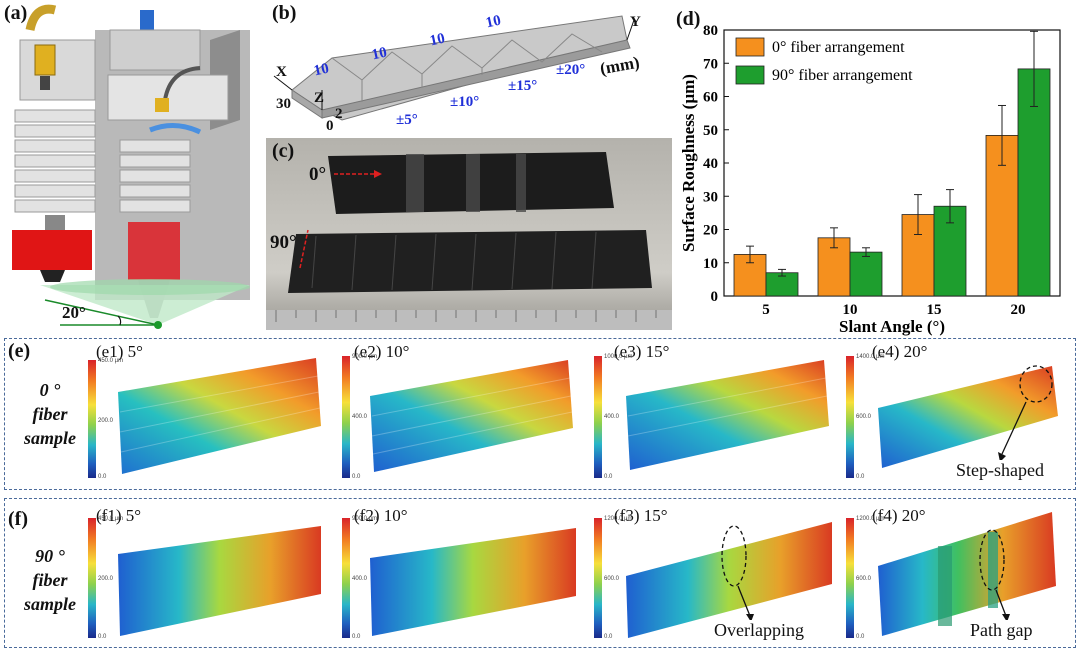  I want to click on y-tick-label: 40, so click(710, 164).